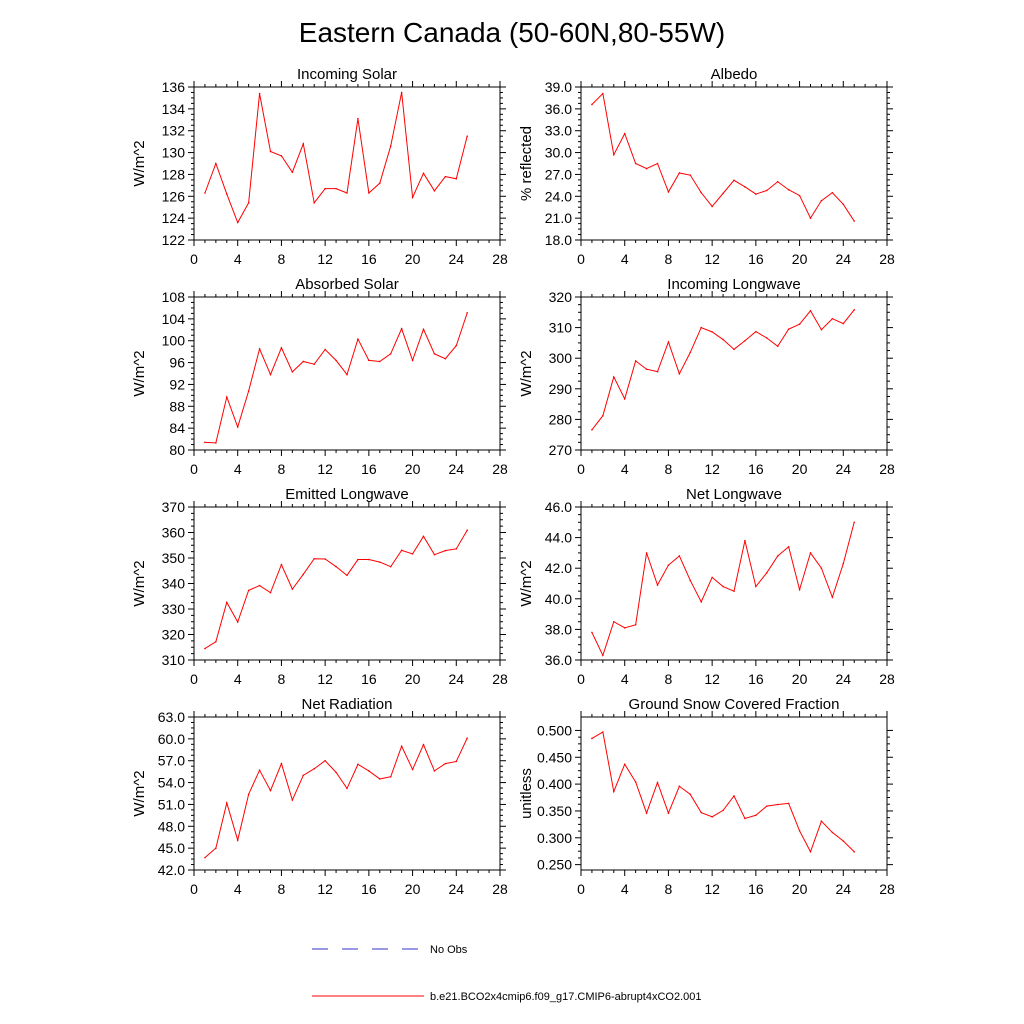 The image size is (1024, 1024). Describe the element at coordinates (171, 848) in the screenshot. I see `y-tick-label: 45.0` at that location.